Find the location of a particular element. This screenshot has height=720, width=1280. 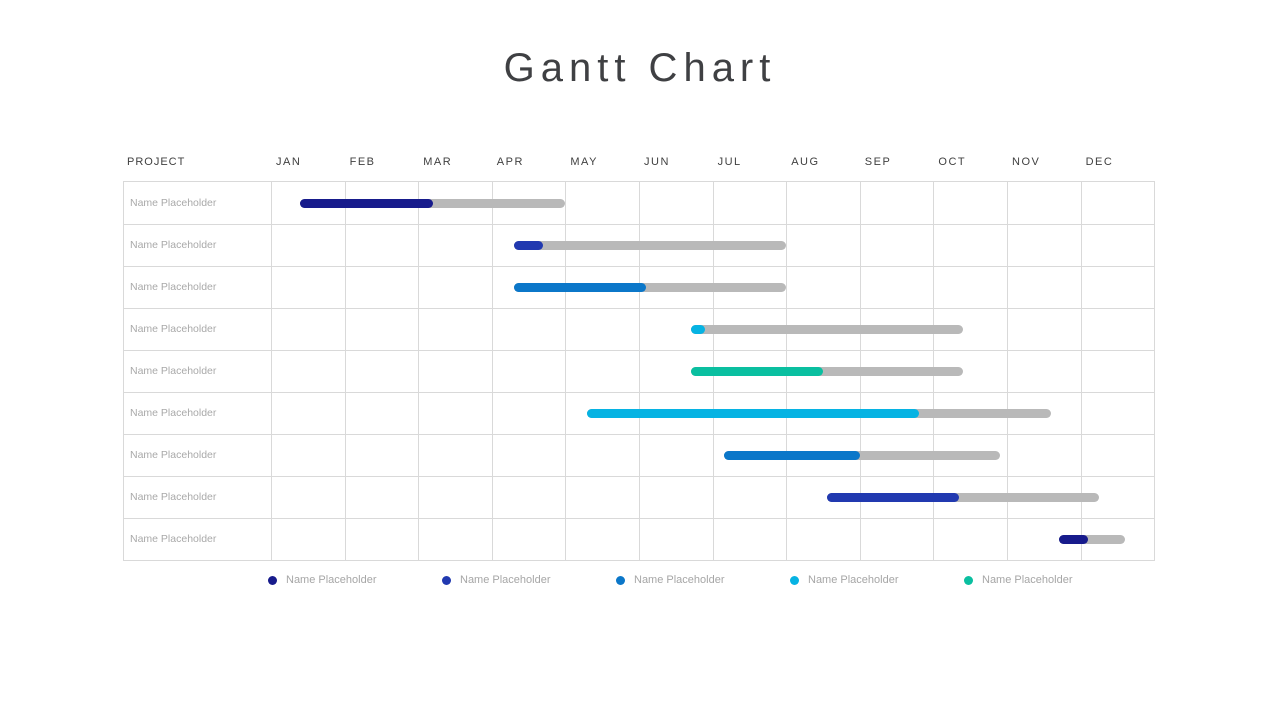

month-header-oct: OCT is located at coordinates (952, 162).